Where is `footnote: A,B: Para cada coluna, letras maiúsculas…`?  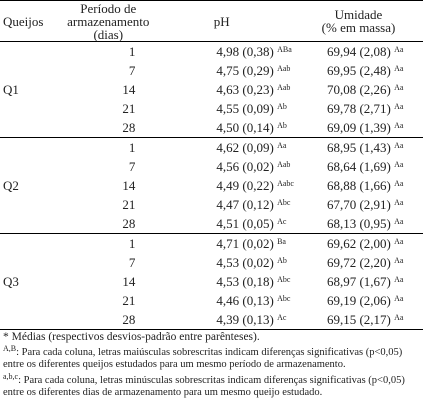
footnote: A,B: Para cada coluna, letras maiúsculas… is located at coordinates (212, 357).